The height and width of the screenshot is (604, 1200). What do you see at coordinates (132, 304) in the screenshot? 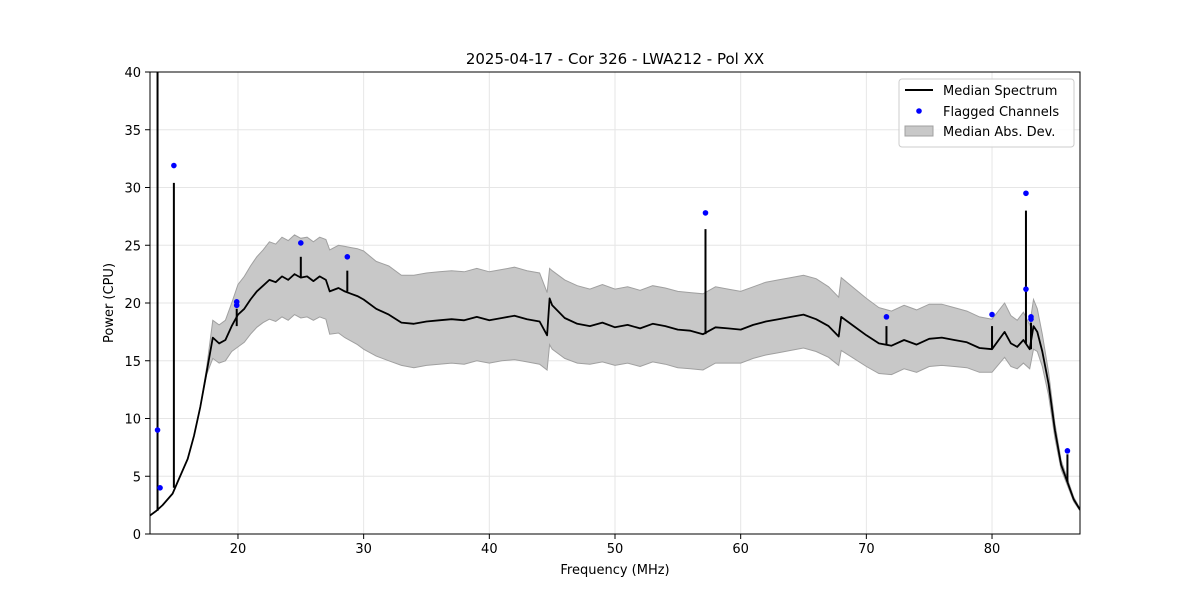
I see `y-tick-label: 20` at bounding box center [132, 304].